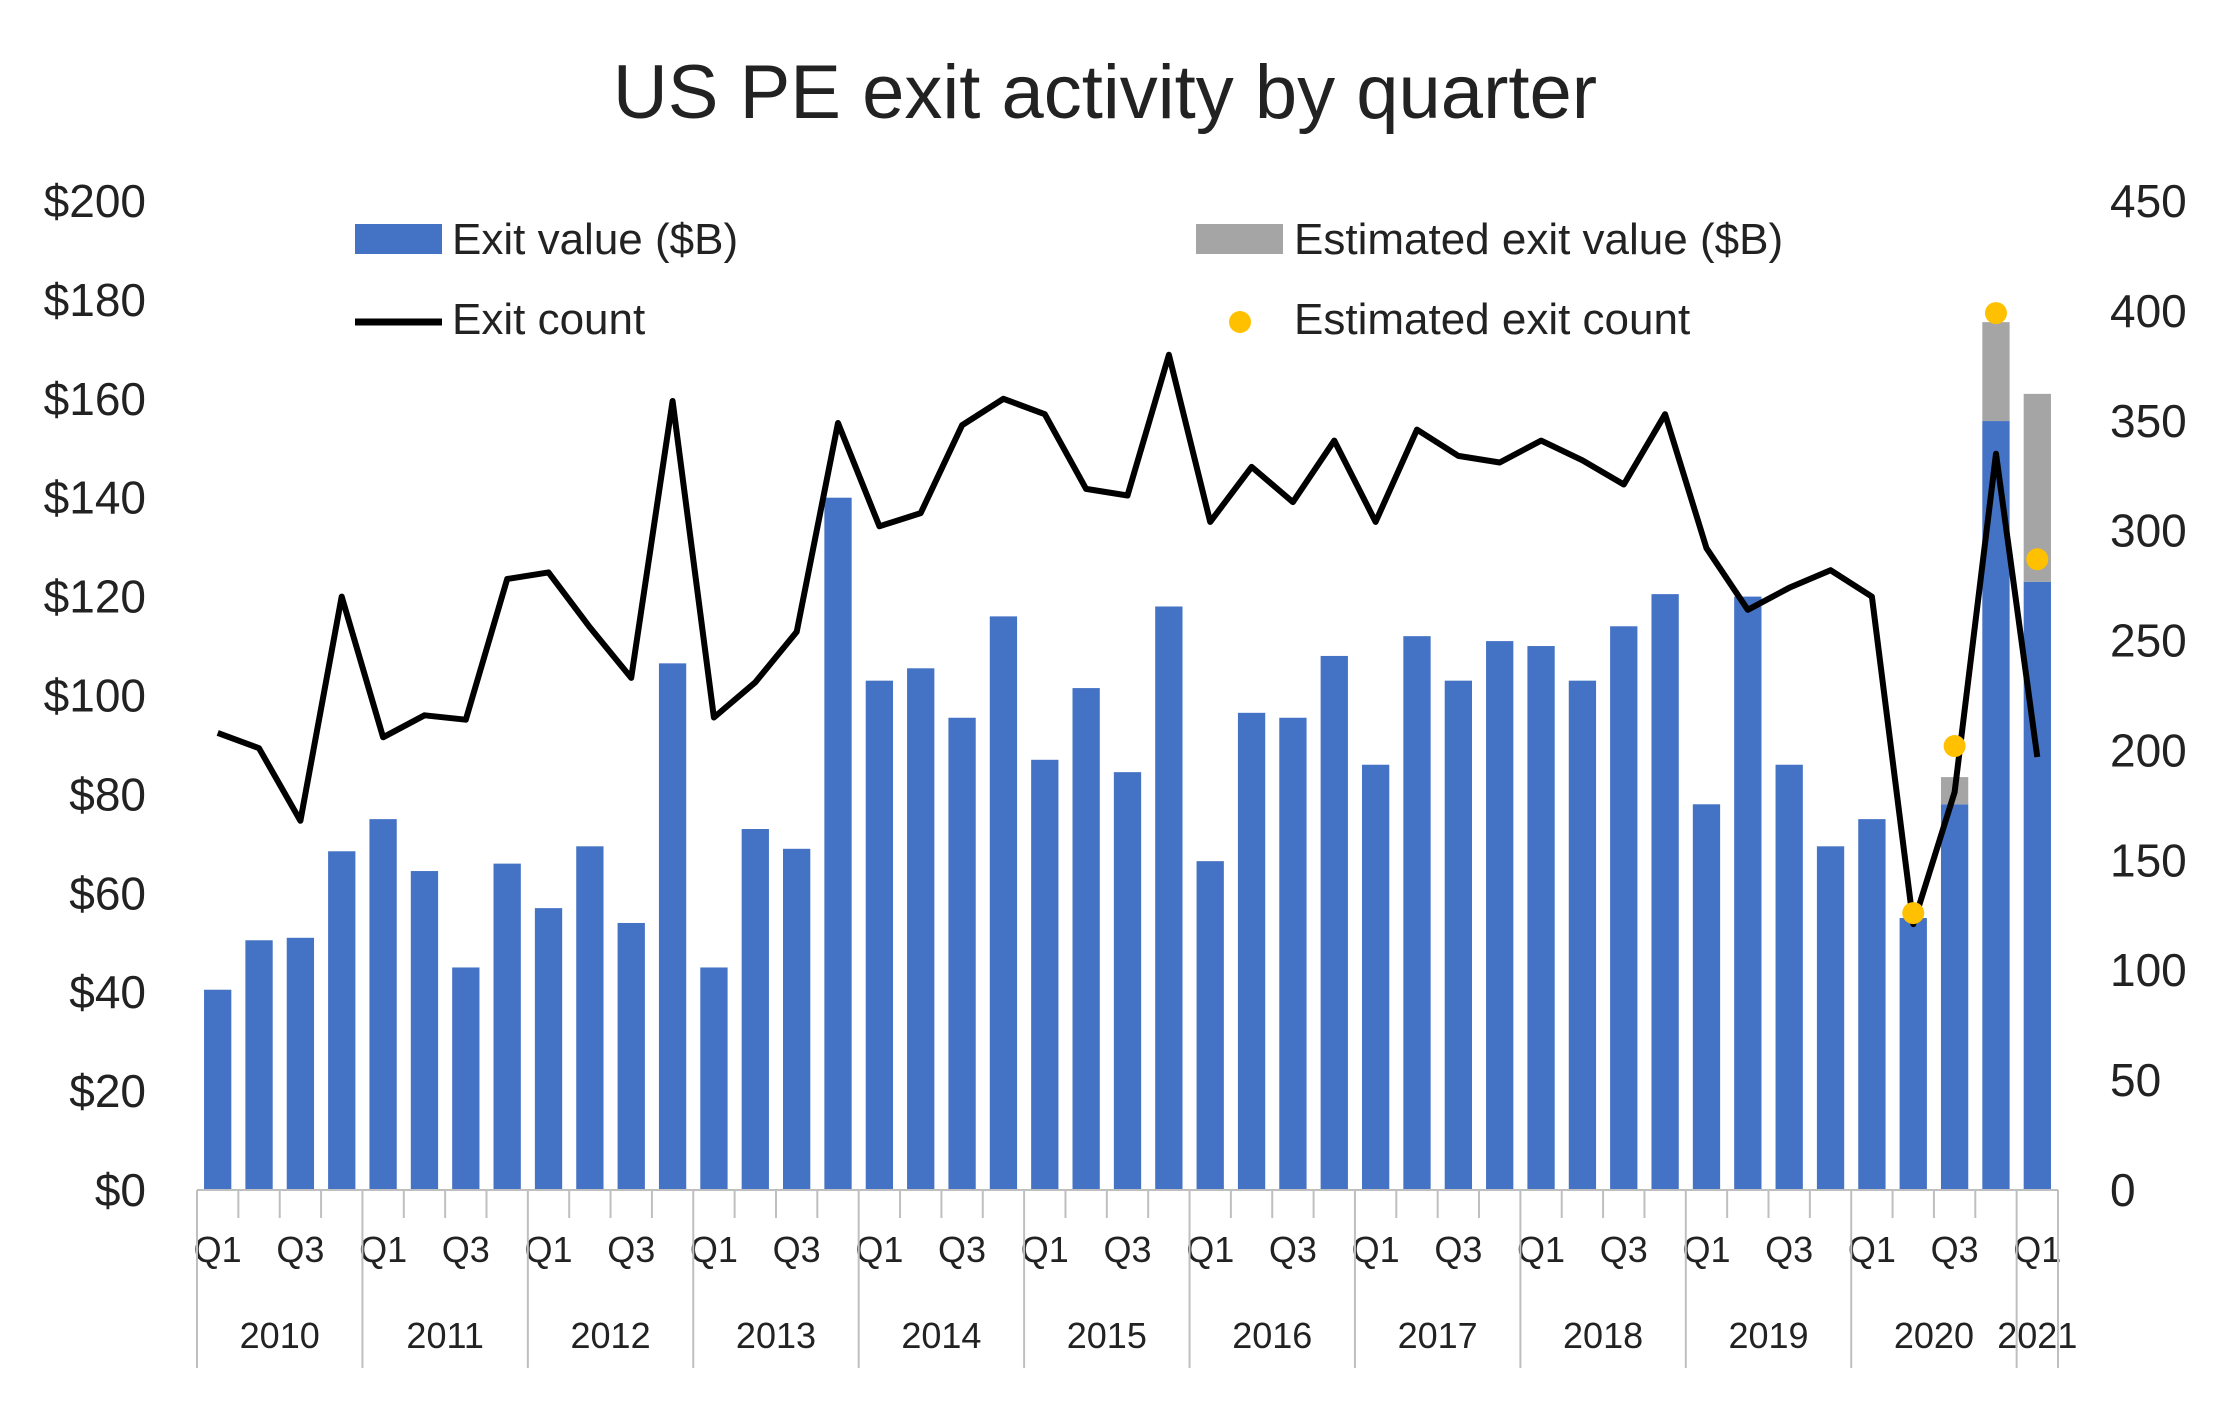  I want to click on year-label: 2011, so click(444, 1335).